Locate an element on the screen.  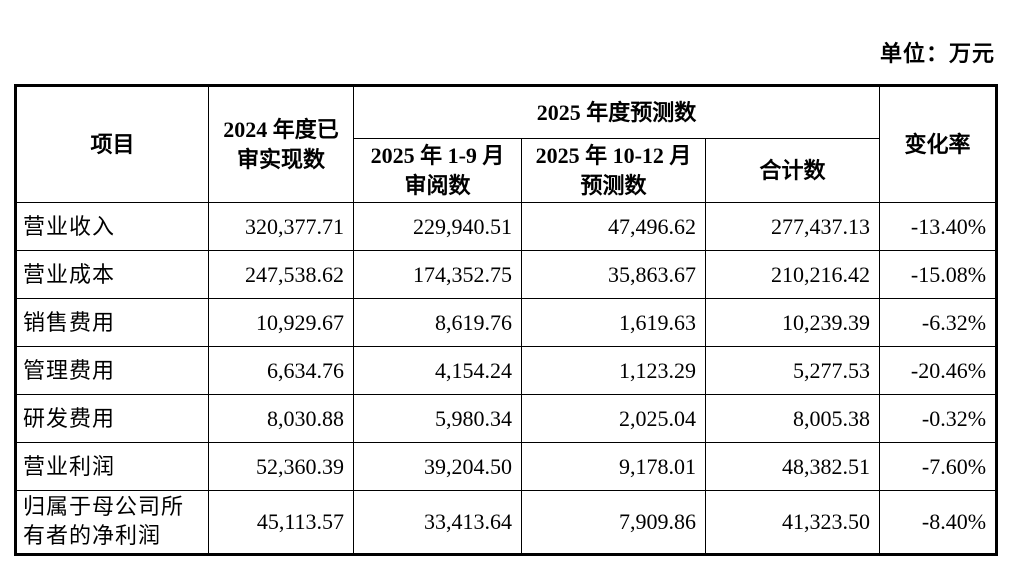
cell-total: 41,323.50 is located at coordinates (792, 522).